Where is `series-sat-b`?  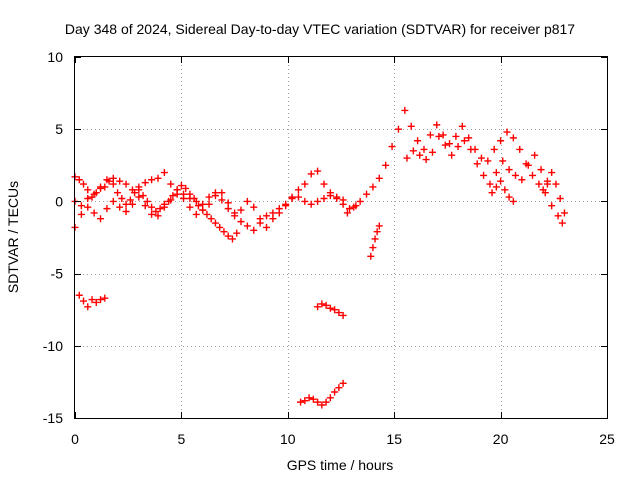 series-sat-b is located at coordinates (215, 211).